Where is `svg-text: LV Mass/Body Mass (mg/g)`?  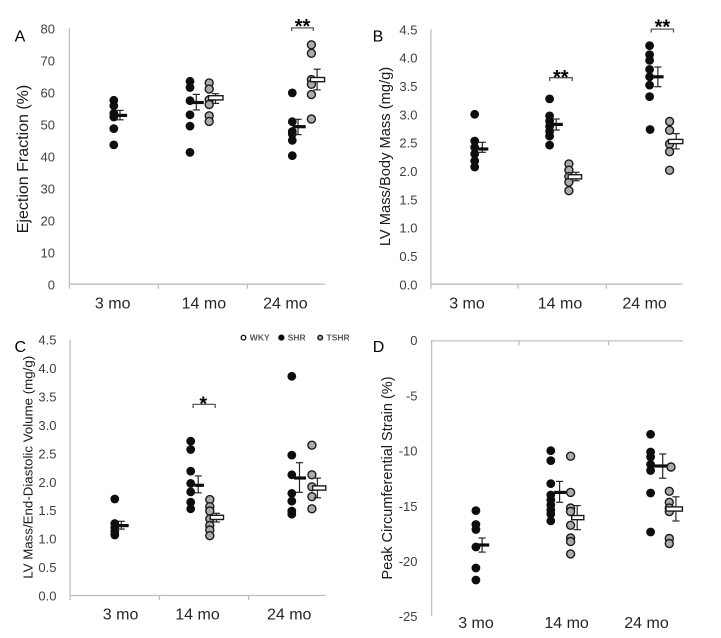
svg-text: LV Mass/Body Mass (mg/g) is located at coordinates (386, 156).